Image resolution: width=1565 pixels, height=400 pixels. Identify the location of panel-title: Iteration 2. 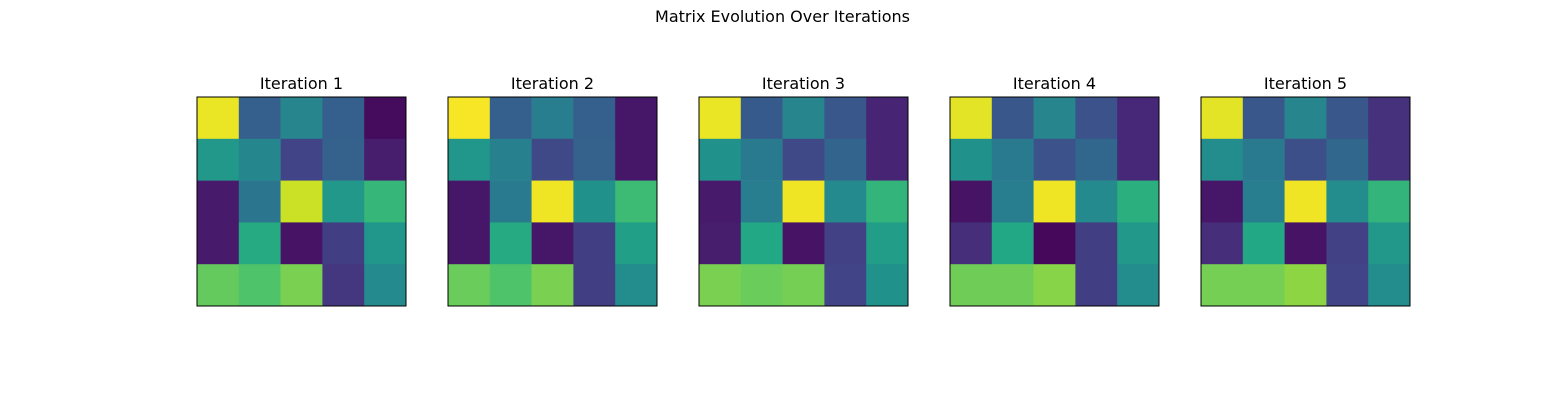
(552, 83).